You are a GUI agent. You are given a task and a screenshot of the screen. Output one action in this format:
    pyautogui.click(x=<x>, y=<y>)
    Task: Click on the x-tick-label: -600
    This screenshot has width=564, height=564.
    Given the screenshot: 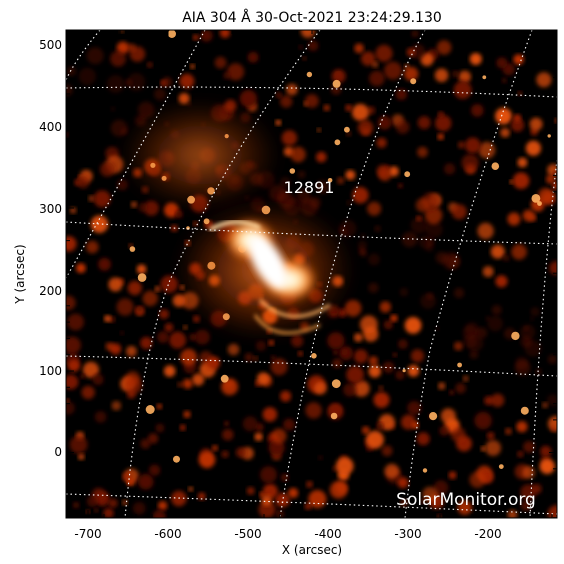 What is the action you would take?
    pyautogui.click(x=167, y=534)
    